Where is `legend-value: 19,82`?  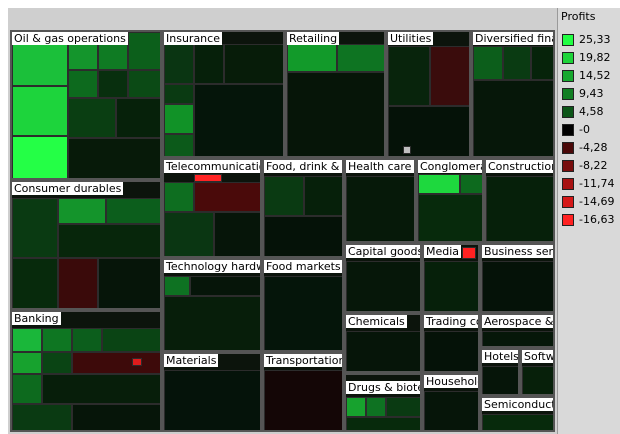
legend-value: 19,82 is located at coordinates (595, 57).